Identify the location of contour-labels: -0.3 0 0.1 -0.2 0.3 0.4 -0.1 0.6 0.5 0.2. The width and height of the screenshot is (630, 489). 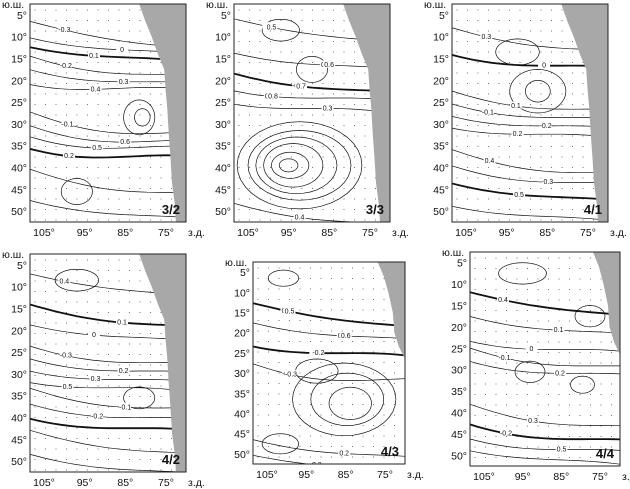
(95, 92).